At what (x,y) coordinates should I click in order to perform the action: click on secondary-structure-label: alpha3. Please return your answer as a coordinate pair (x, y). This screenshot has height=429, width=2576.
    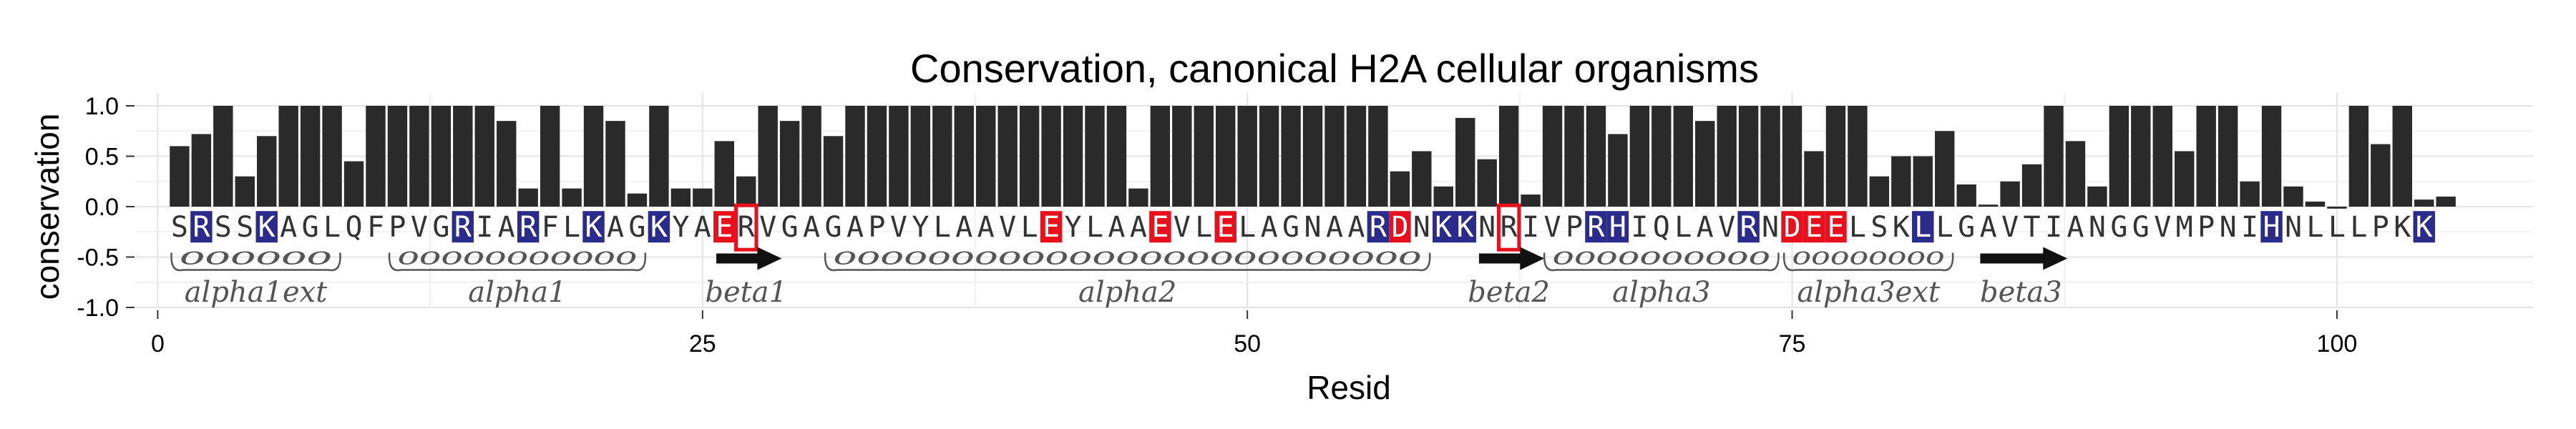
    Looking at the image, I should click on (1661, 292).